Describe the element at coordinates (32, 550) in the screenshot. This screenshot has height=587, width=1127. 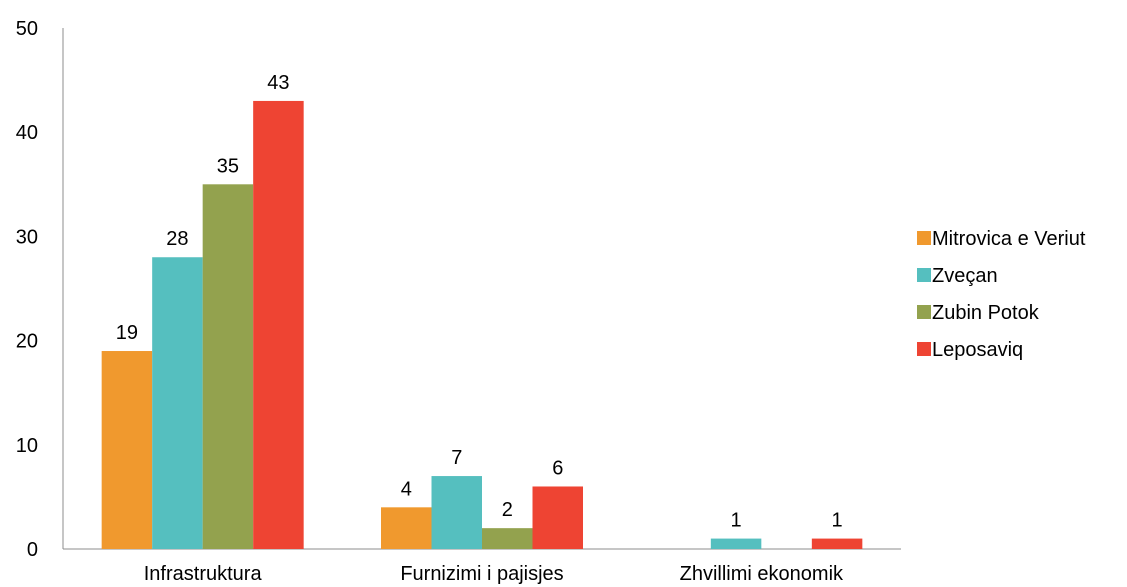
I see `y-tick-label: 0` at that location.